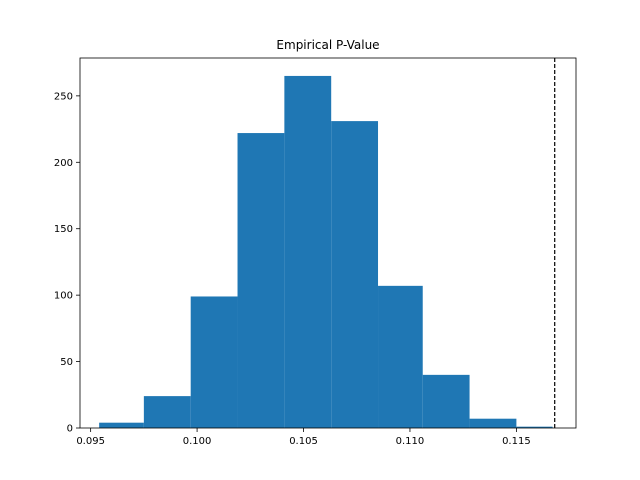 The height and width of the screenshot is (480, 640). What do you see at coordinates (66, 362) in the screenshot?
I see `y-tick-label: 50` at bounding box center [66, 362].